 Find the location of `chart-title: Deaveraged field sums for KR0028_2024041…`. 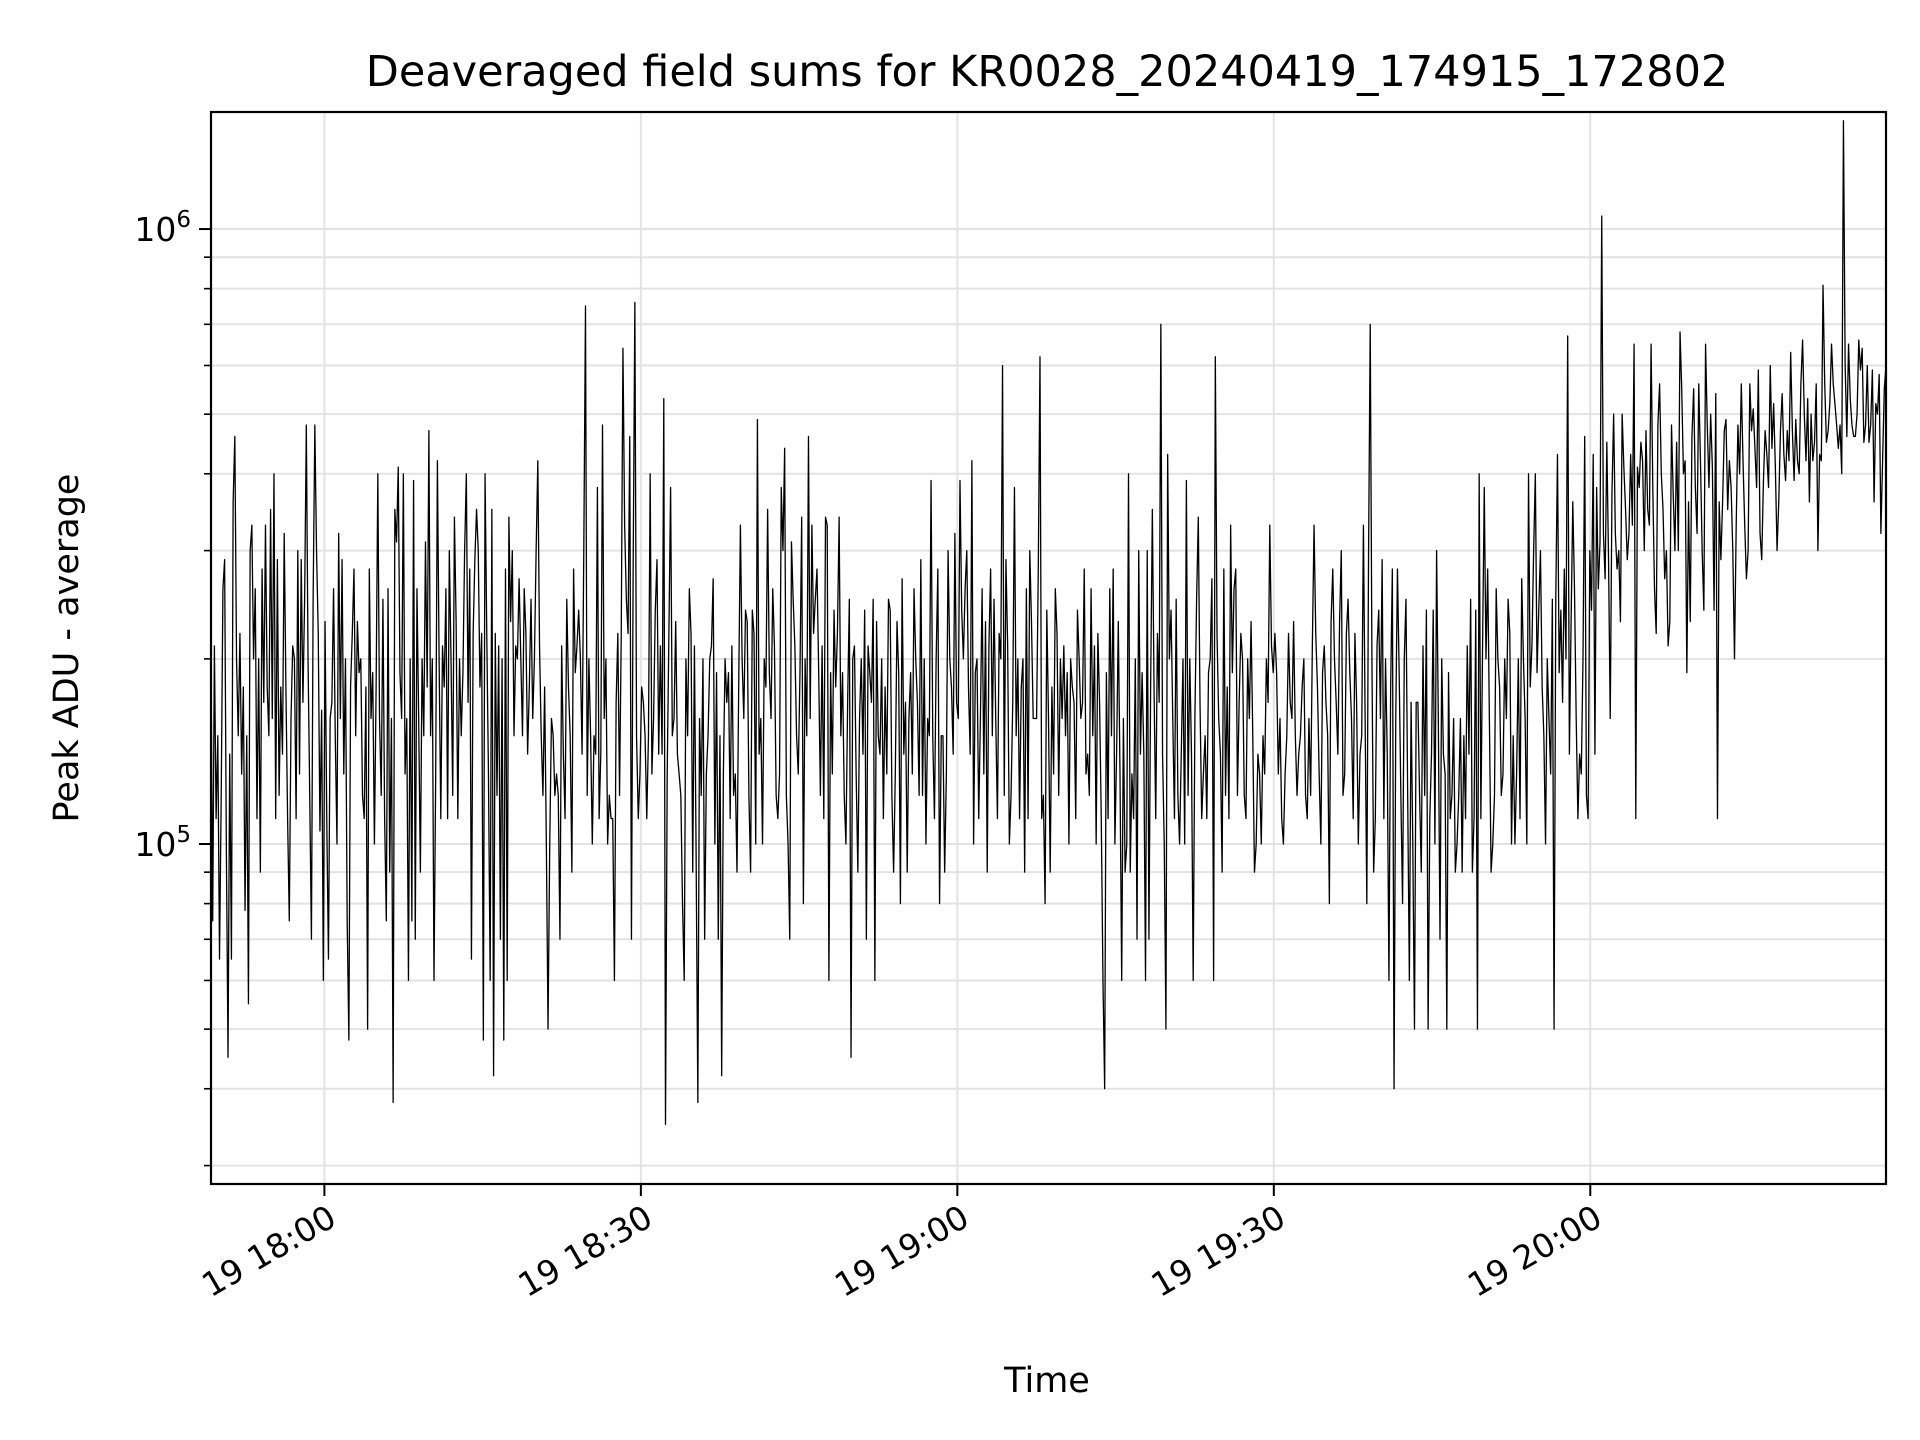

chart-title: Deaveraged field sums for KR0028_2024041… is located at coordinates (1047, 72).